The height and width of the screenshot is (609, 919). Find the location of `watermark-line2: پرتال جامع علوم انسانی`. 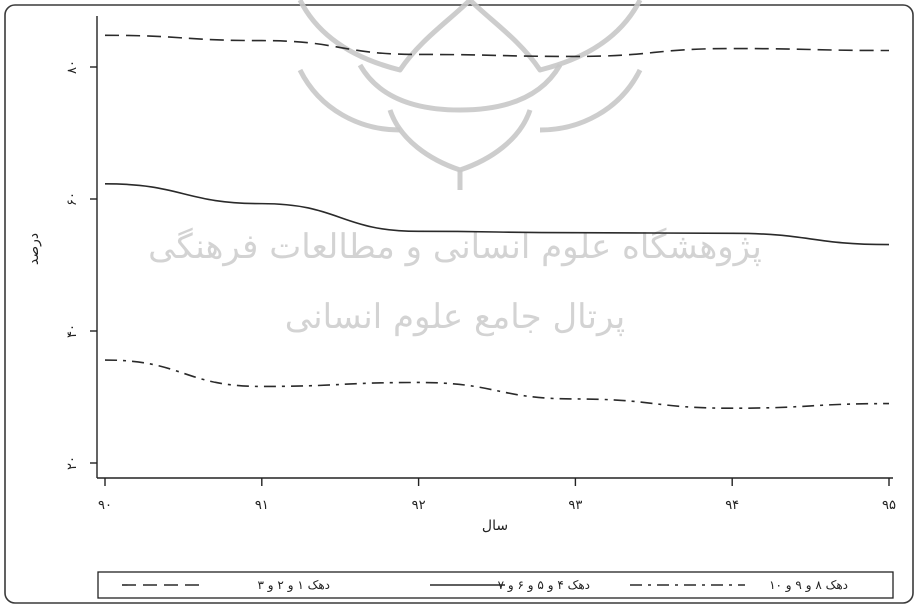

watermark-line2: پرتال جامع علوم انسانی is located at coordinates (455, 317).